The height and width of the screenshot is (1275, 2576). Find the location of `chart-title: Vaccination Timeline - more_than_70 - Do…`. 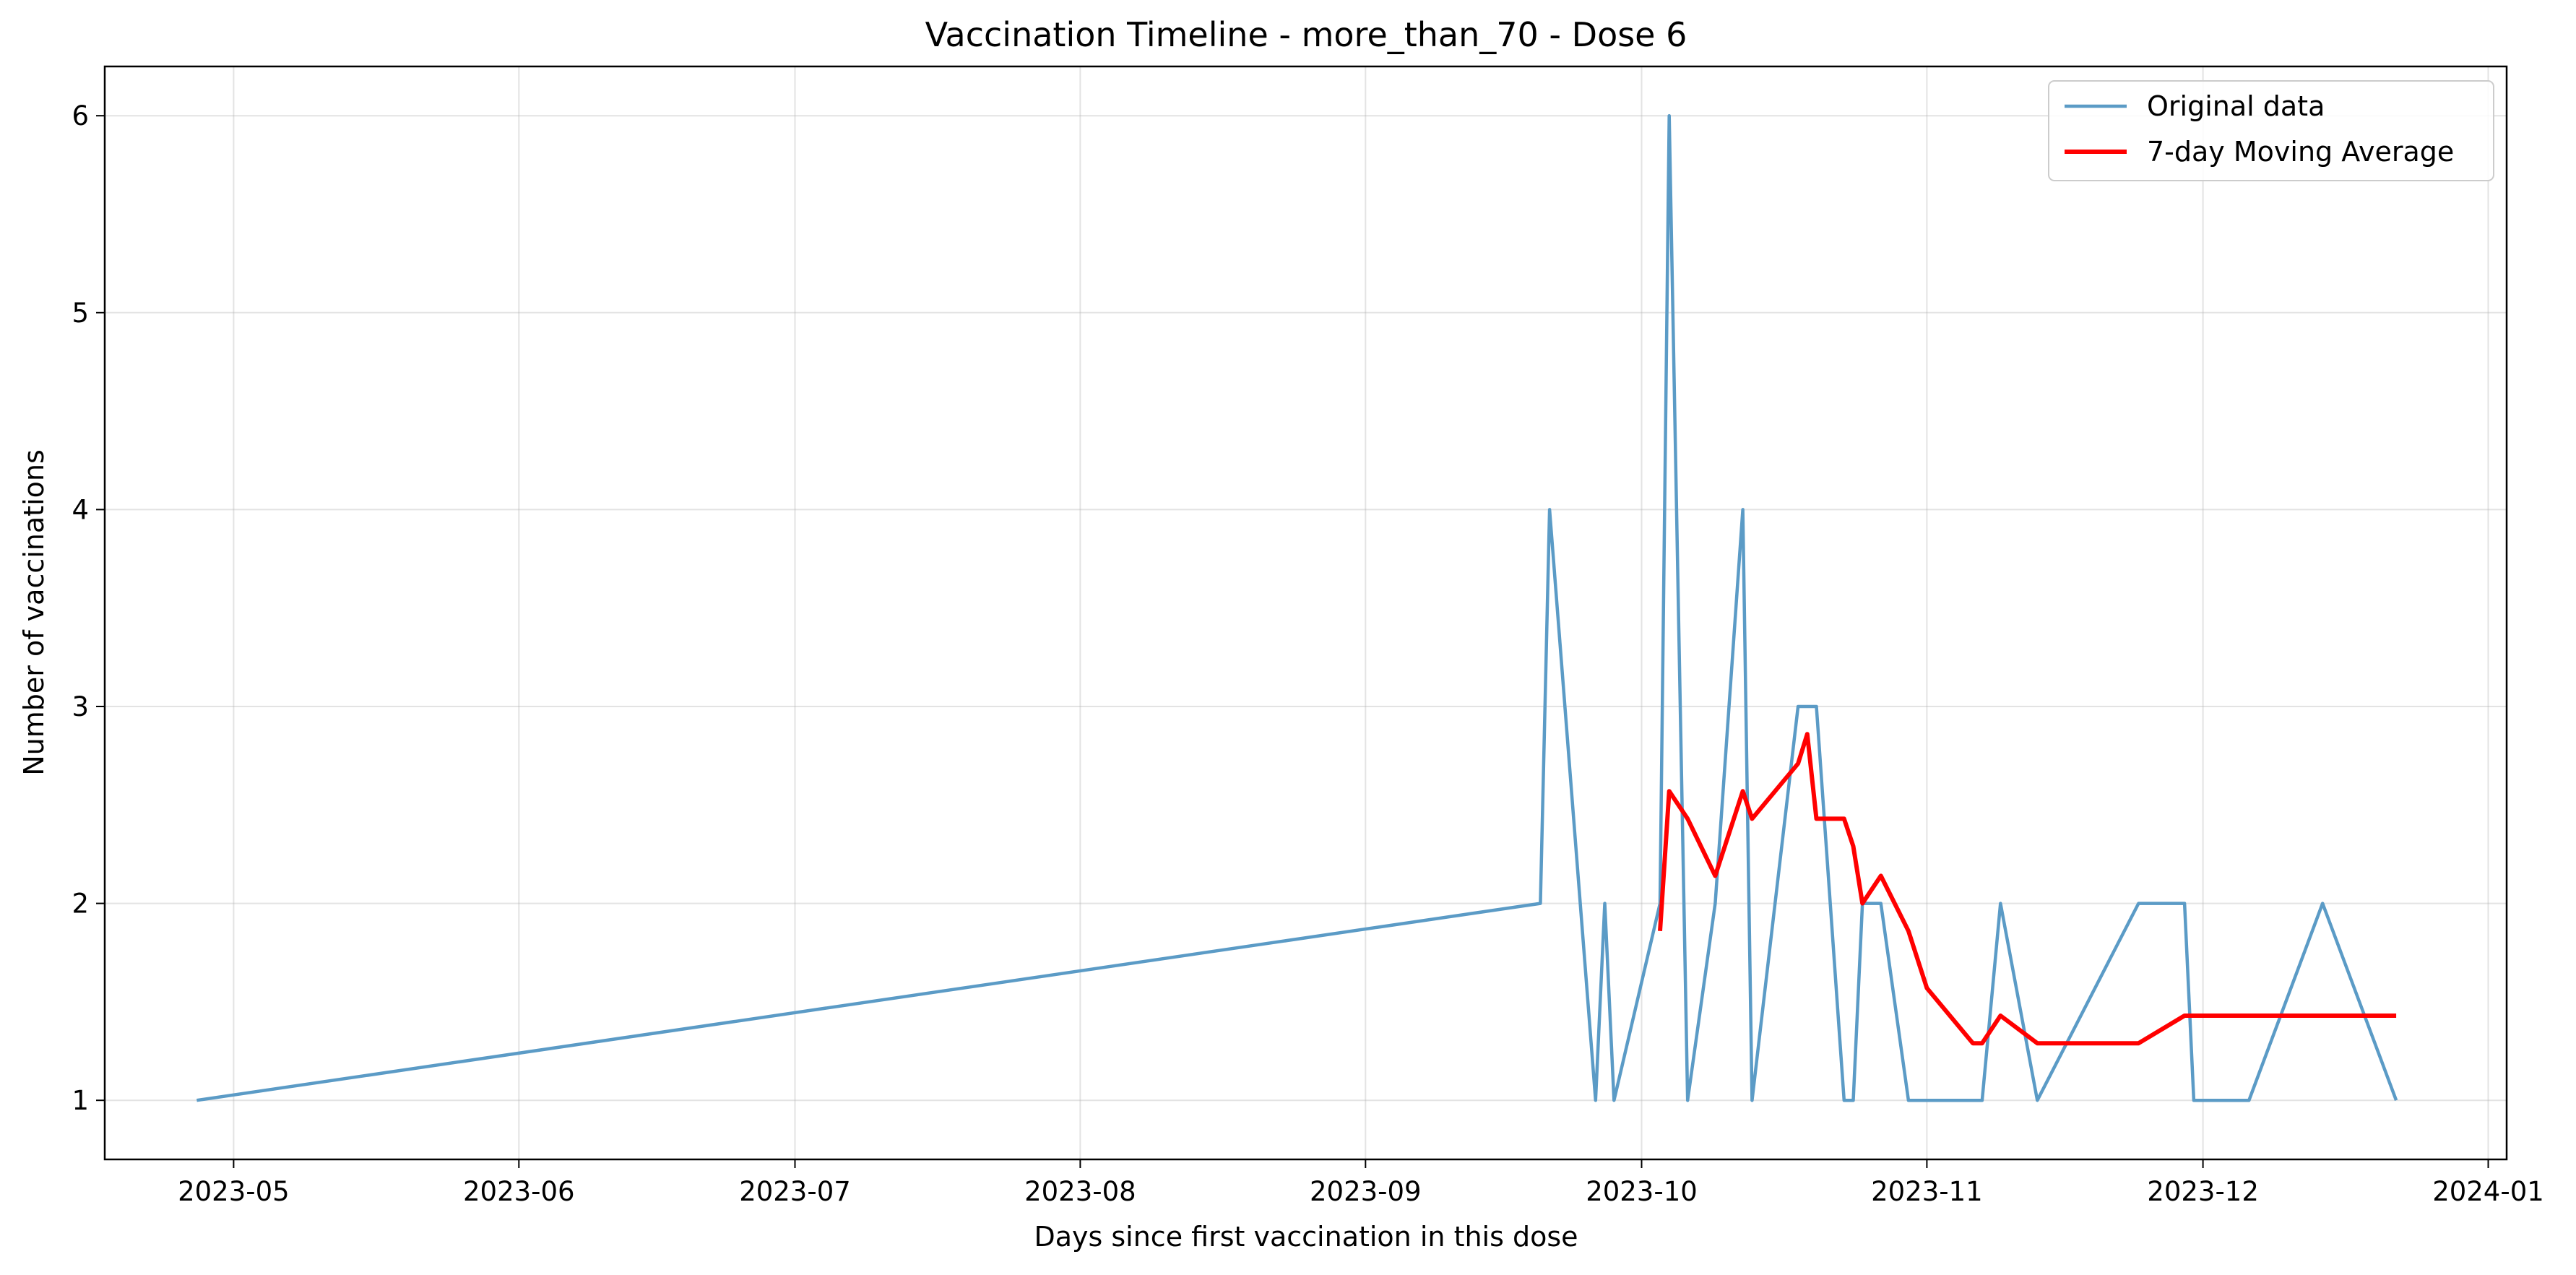

chart-title: Vaccination Timeline - more_than_70 - Do… is located at coordinates (1306, 34).